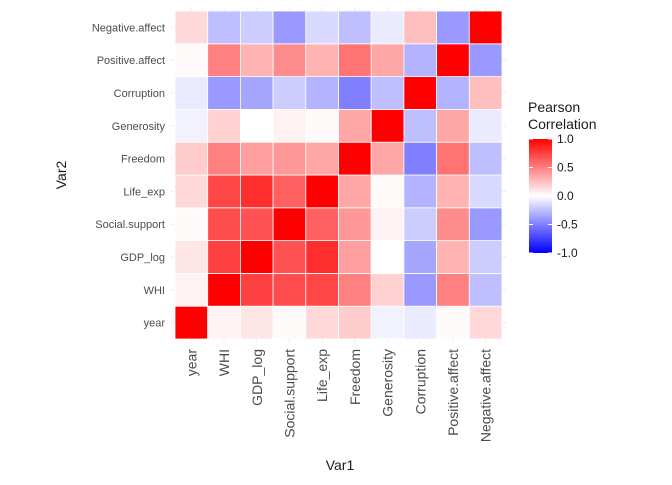 The width and height of the screenshot is (672, 485). Describe the element at coordinates (289, 393) in the screenshot. I see `x-tick-label: Social.support` at that location.